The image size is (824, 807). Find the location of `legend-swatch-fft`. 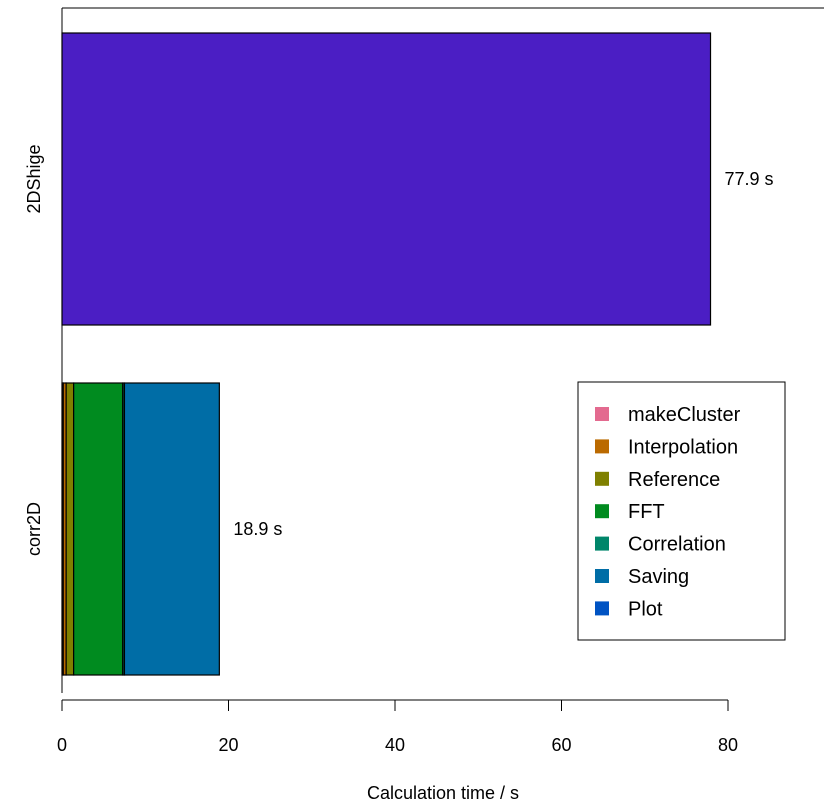

legend-swatch-fft is located at coordinates (602, 511).